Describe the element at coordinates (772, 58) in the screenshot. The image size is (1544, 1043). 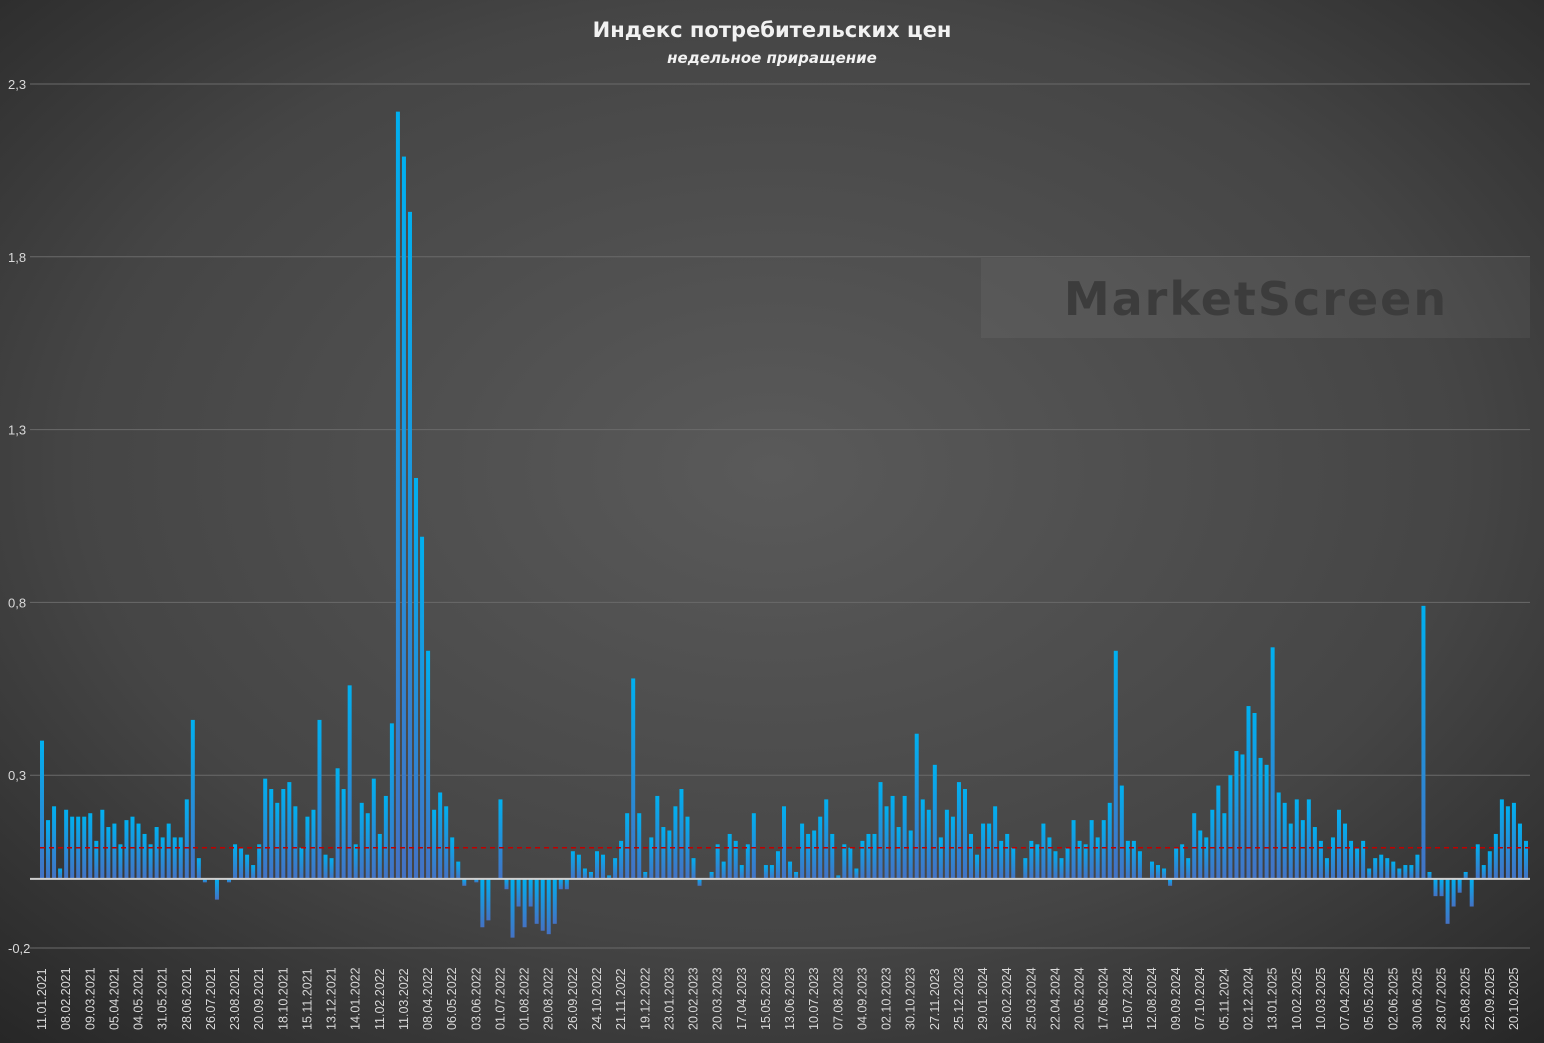
I see `chart-subtitle: недельное приращение` at that location.